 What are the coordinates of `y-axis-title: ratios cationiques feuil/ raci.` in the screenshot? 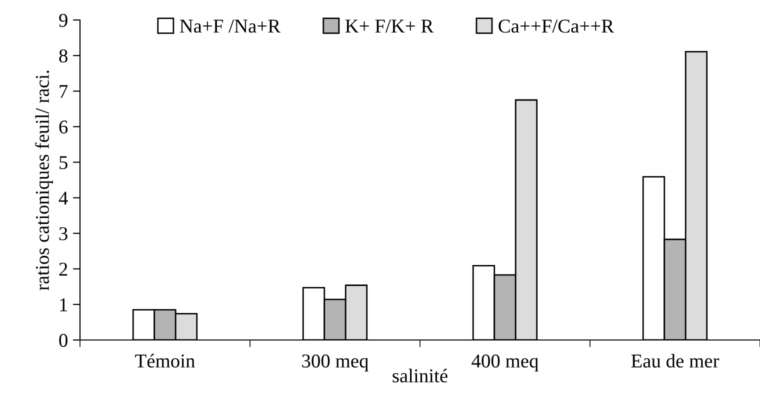 It's located at (44, 180).